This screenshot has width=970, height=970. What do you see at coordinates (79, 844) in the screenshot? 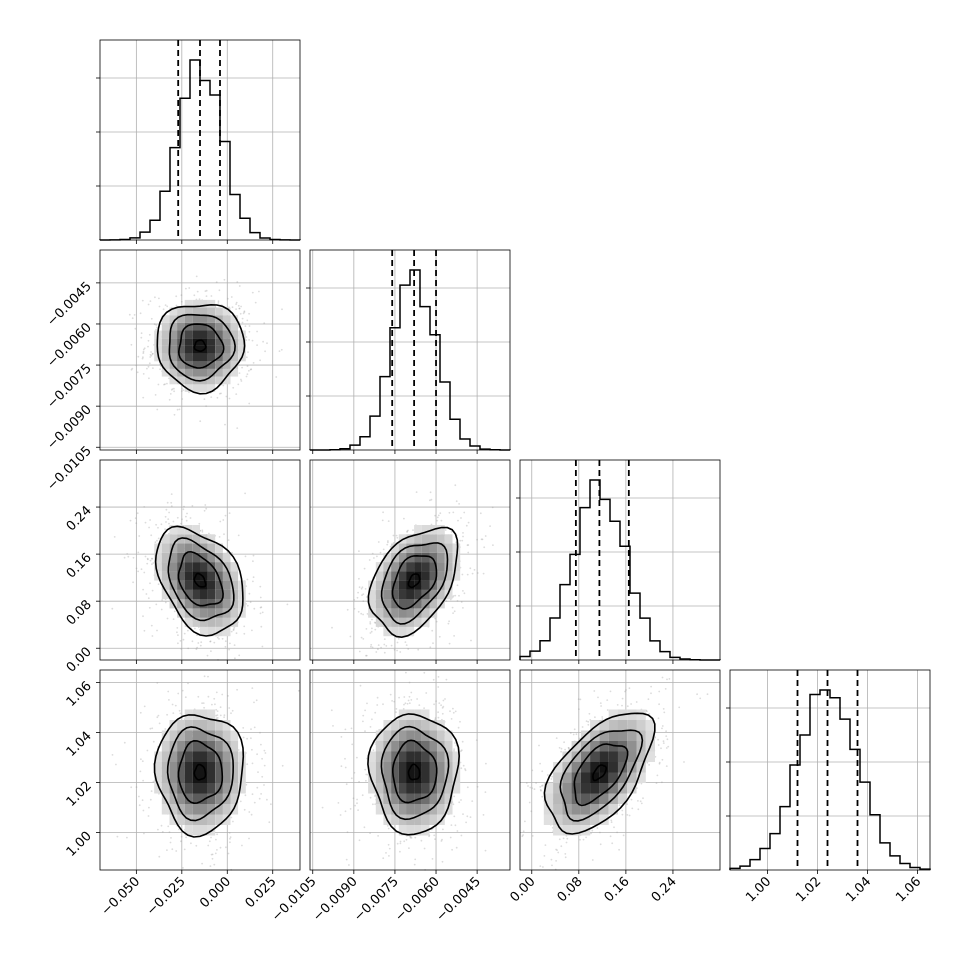
I see `y-tick-label: 1.00` at bounding box center [79, 844].